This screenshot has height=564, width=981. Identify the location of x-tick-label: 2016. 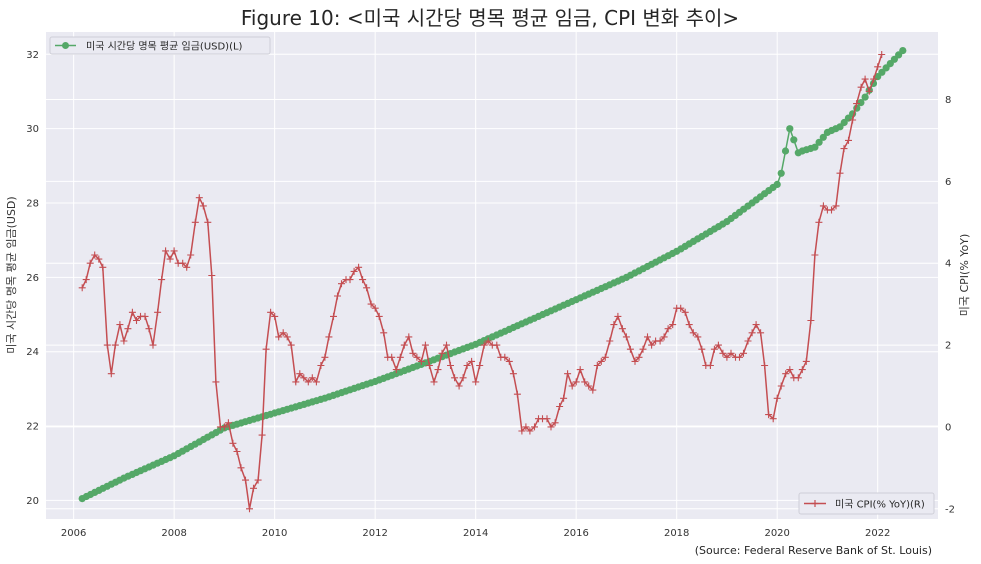
(575, 533).